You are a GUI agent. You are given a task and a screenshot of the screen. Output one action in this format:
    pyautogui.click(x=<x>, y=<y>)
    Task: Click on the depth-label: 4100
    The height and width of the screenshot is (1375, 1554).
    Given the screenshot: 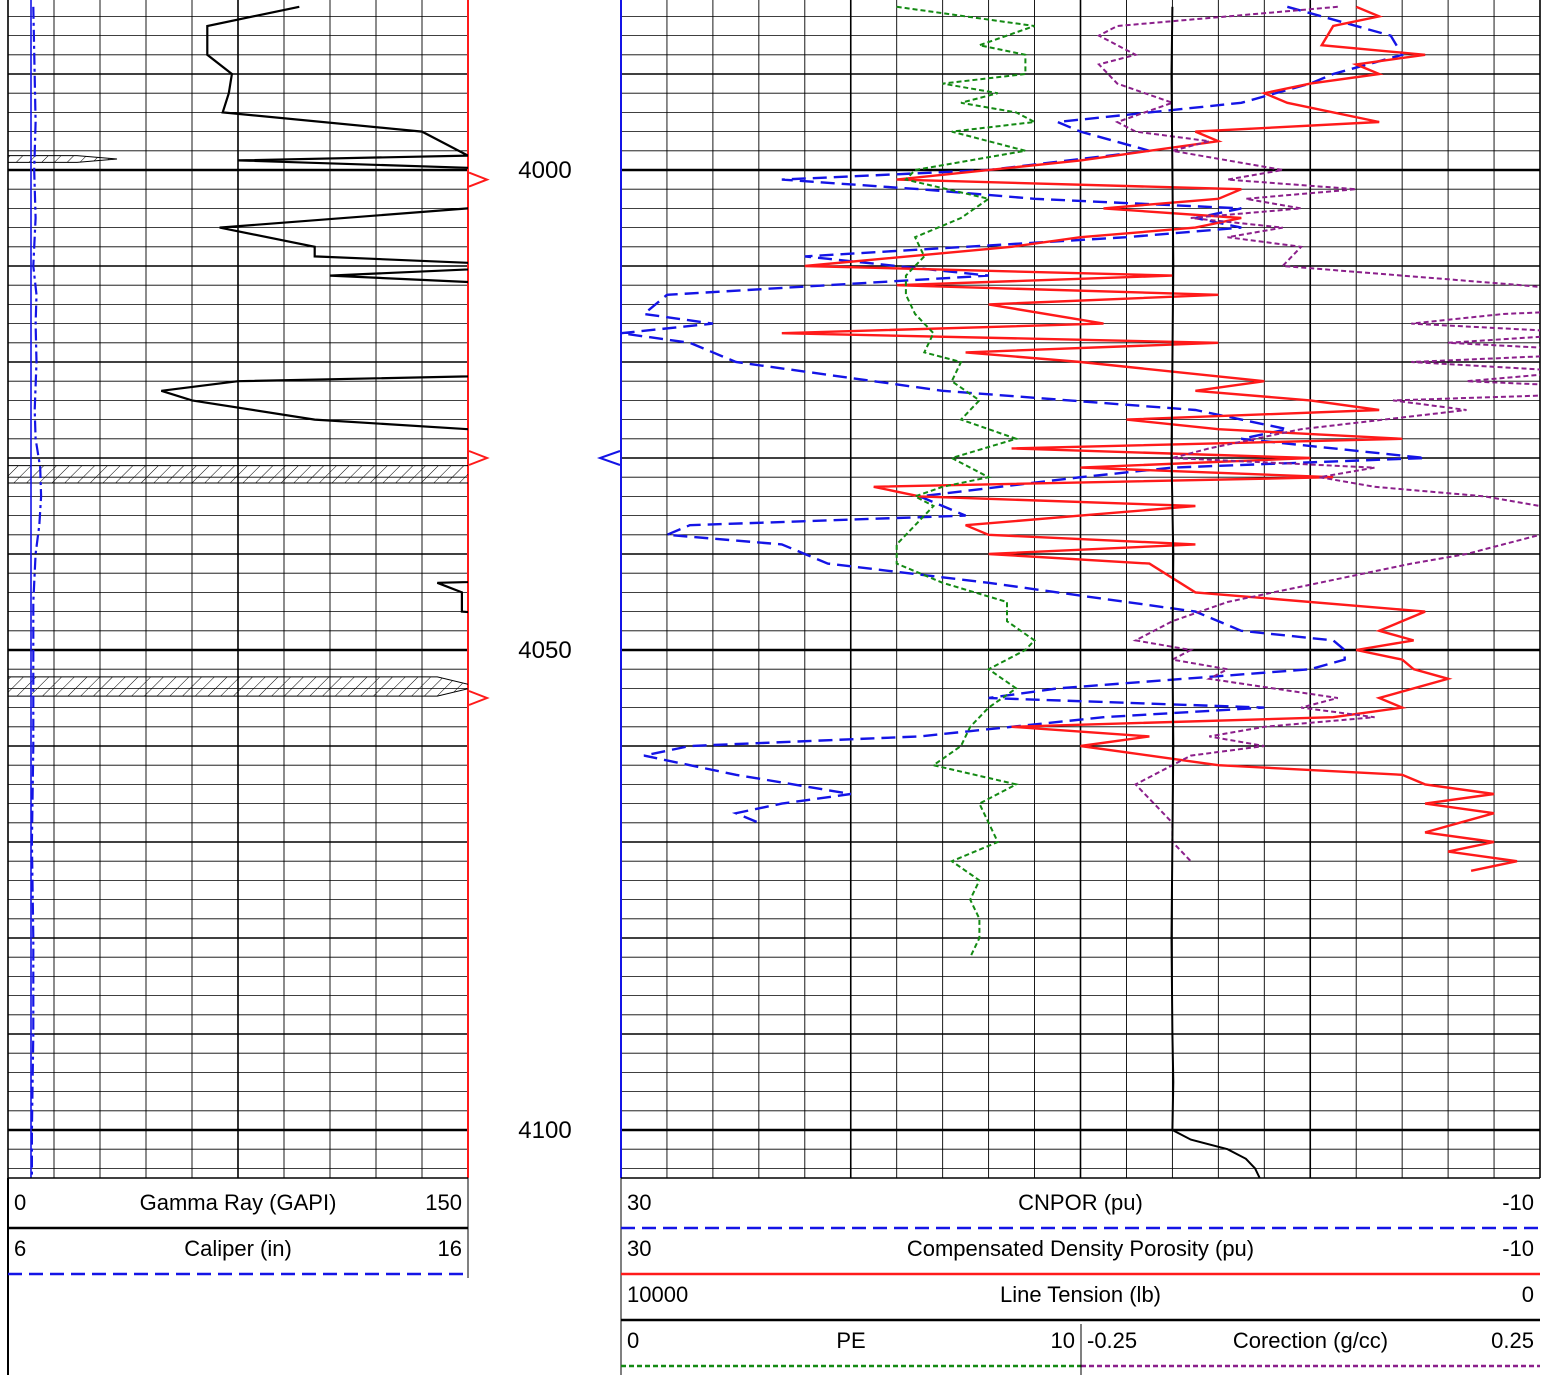 What is the action you would take?
    pyautogui.click(x=544, y=1130)
    